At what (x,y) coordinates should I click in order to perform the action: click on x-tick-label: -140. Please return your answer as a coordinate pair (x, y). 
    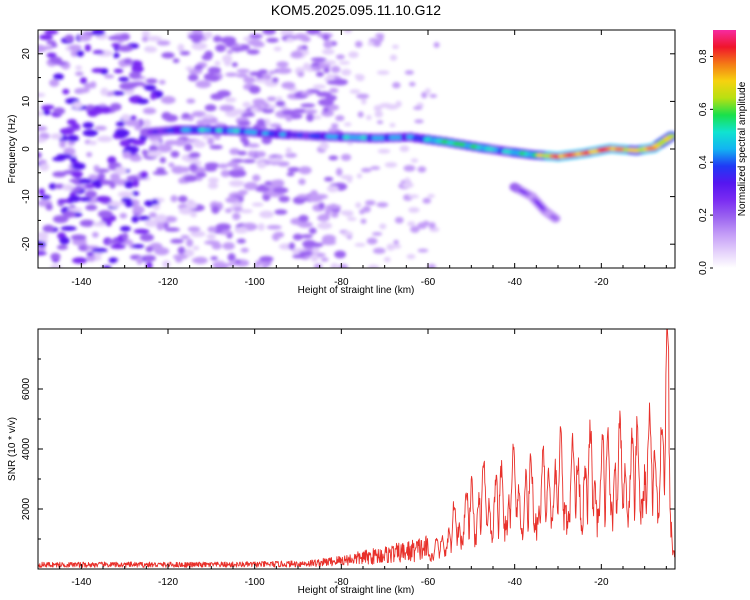
    Looking at the image, I should click on (81, 282).